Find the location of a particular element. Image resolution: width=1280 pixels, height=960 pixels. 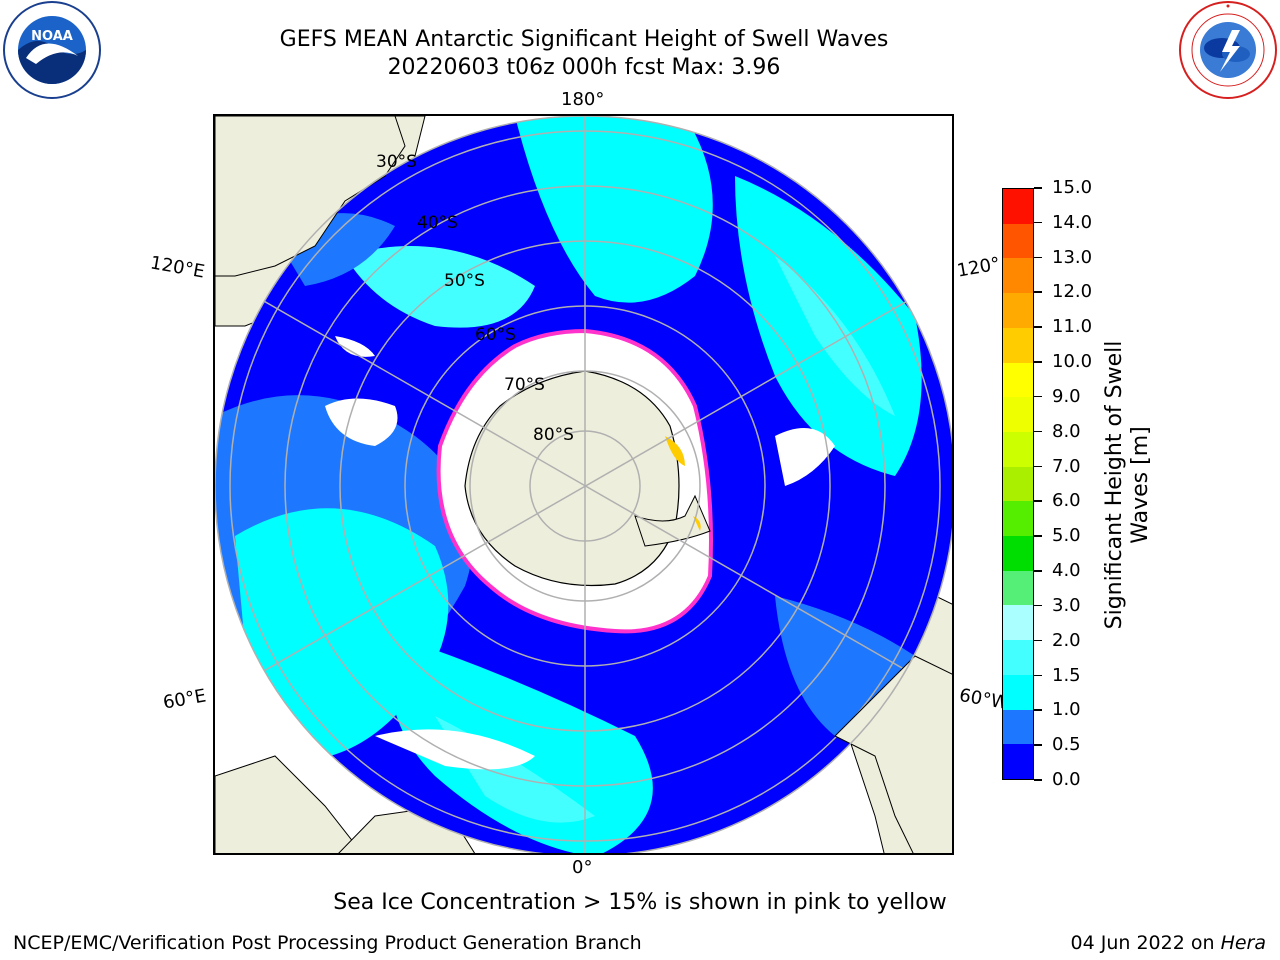

colorbar-tick-label: 0.0 is located at coordinates (1066, 779).